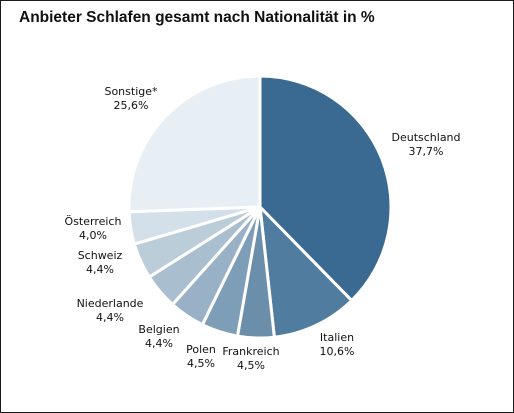 Image resolution: width=514 pixels, height=413 pixels. Describe the element at coordinates (131, 105) in the screenshot. I see `slice-value: 25,6%` at that location.